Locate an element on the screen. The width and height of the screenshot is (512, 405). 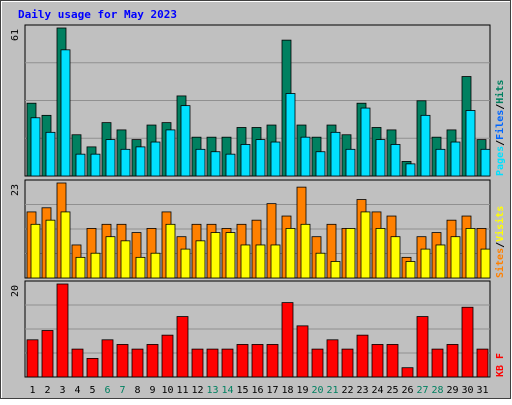
x-tick-label-6: 6 is located at coordinates (107, 390).